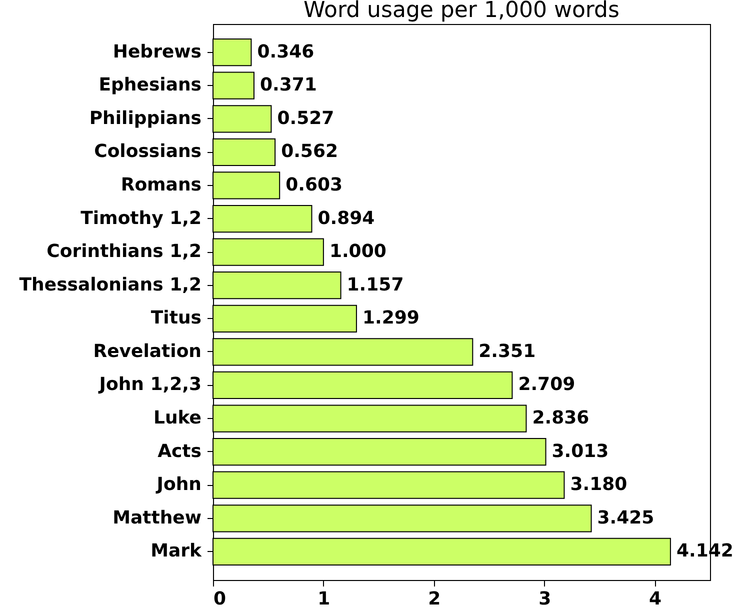 The image size is (741, 609). I want to click on data-label: 1.000, so click(357, 251).